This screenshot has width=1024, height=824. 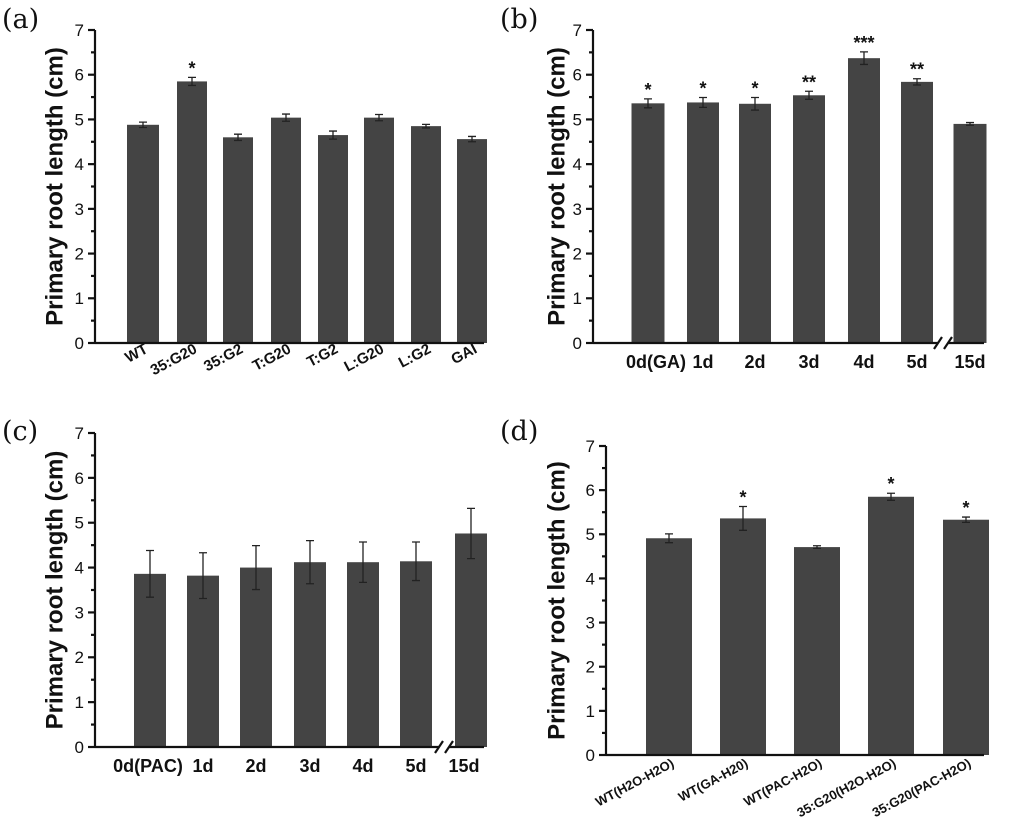 I want to click on x-tick-label-0: WT, so click(x=136, y=354).